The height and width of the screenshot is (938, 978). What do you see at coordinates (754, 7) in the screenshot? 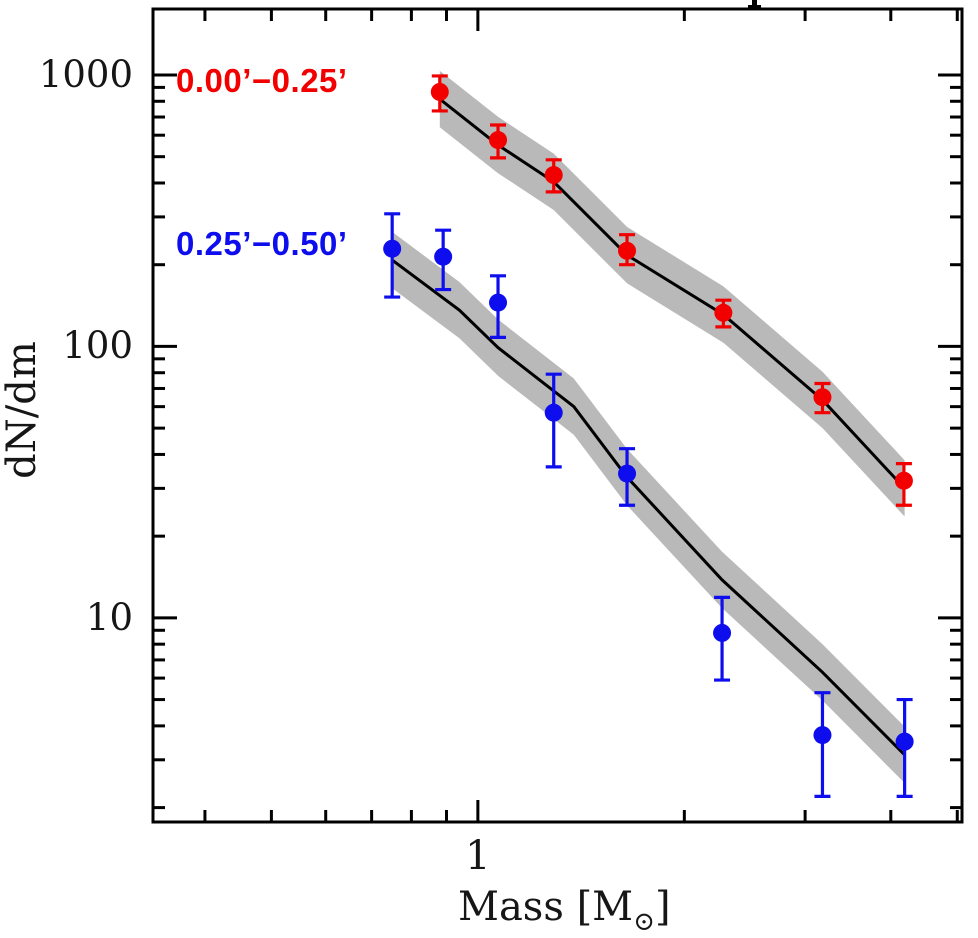
I see `cropped-title-glyph-serif` at bounding box center [754, 7].